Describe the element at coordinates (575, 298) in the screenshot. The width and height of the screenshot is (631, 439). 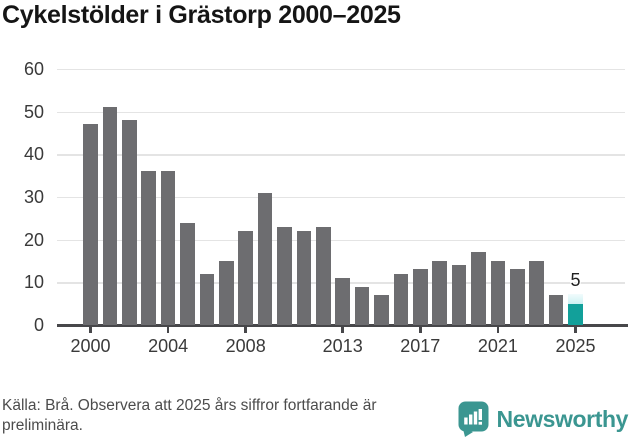
I see `projection-cap` at that location.